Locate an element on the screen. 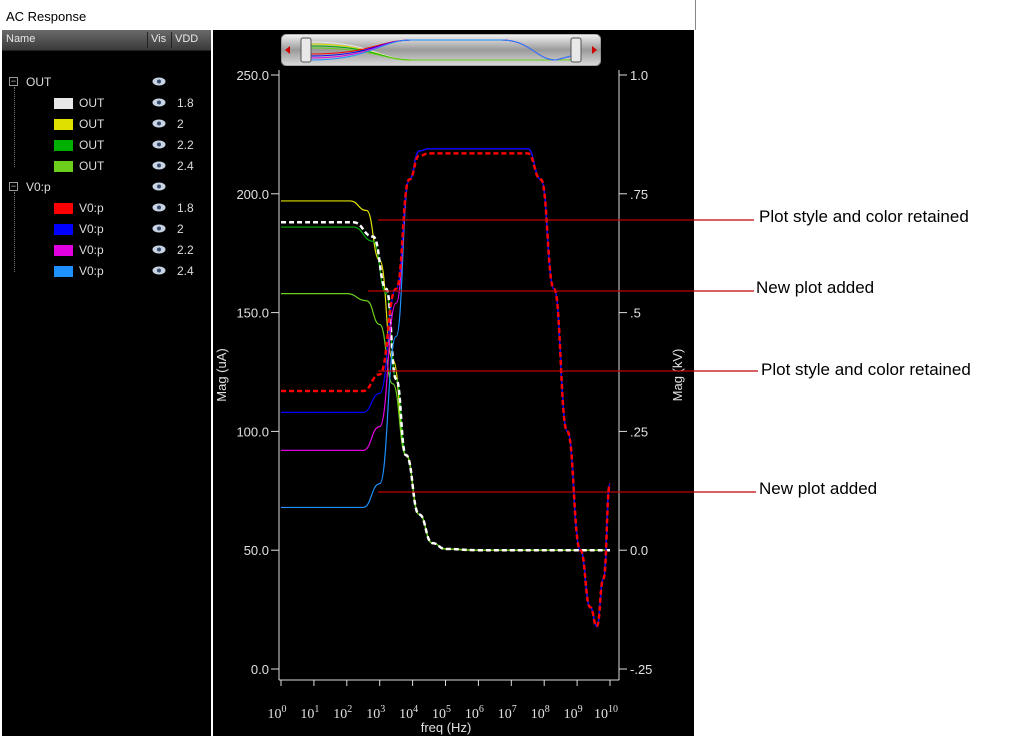 Image resolution: width=1014 pixels, height=743 pixels. scroll-right-arrow-icon is located at coordinates (594, 50).